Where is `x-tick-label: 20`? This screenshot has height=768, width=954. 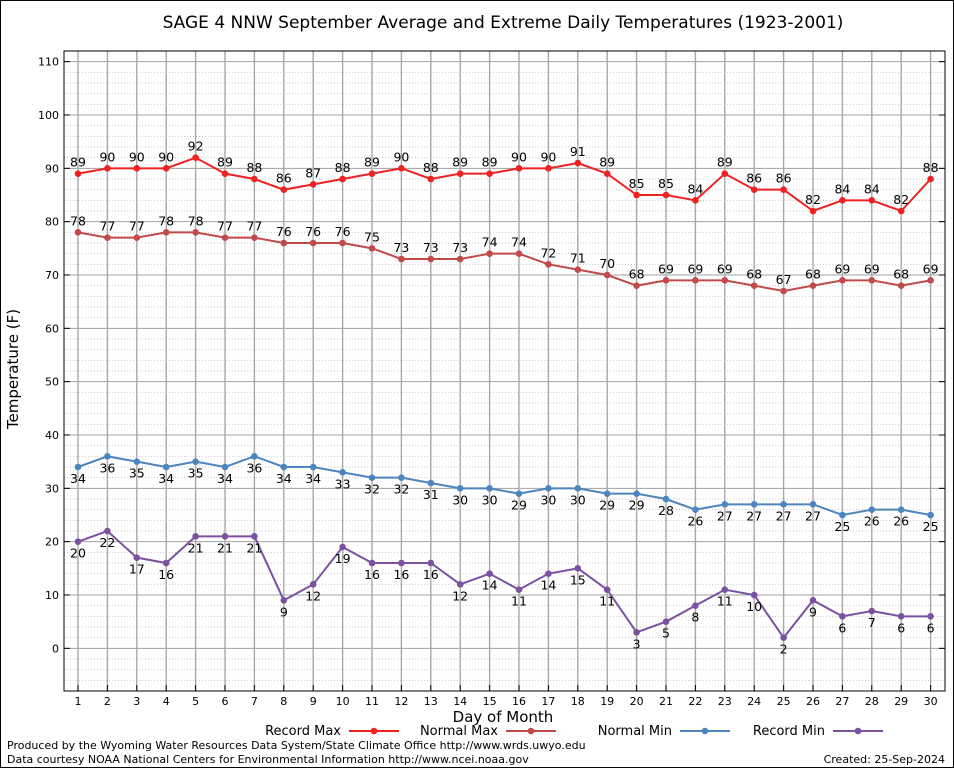
x-tick-label: 20 is located at coordinates (637, 701).